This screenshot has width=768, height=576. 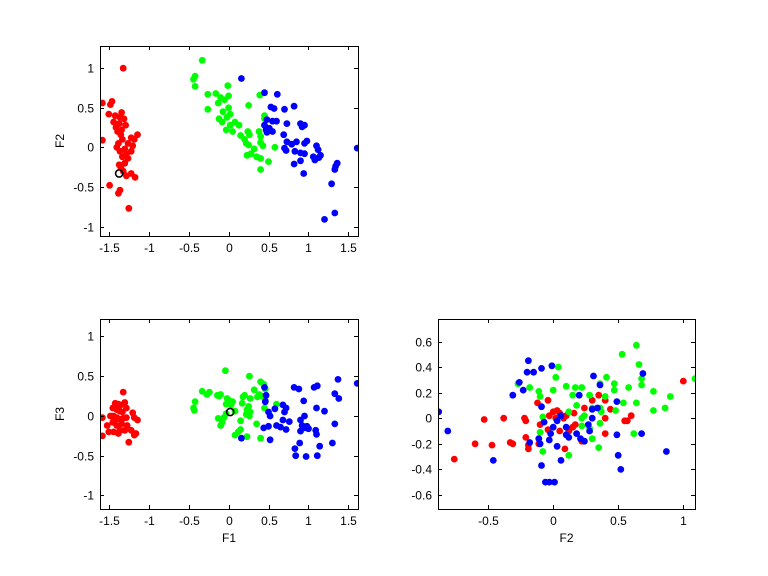 What do you see at coordinates (149, 521) in the screenshot?
I see `x-tick-label: -1` at bounding box center [149, 521].